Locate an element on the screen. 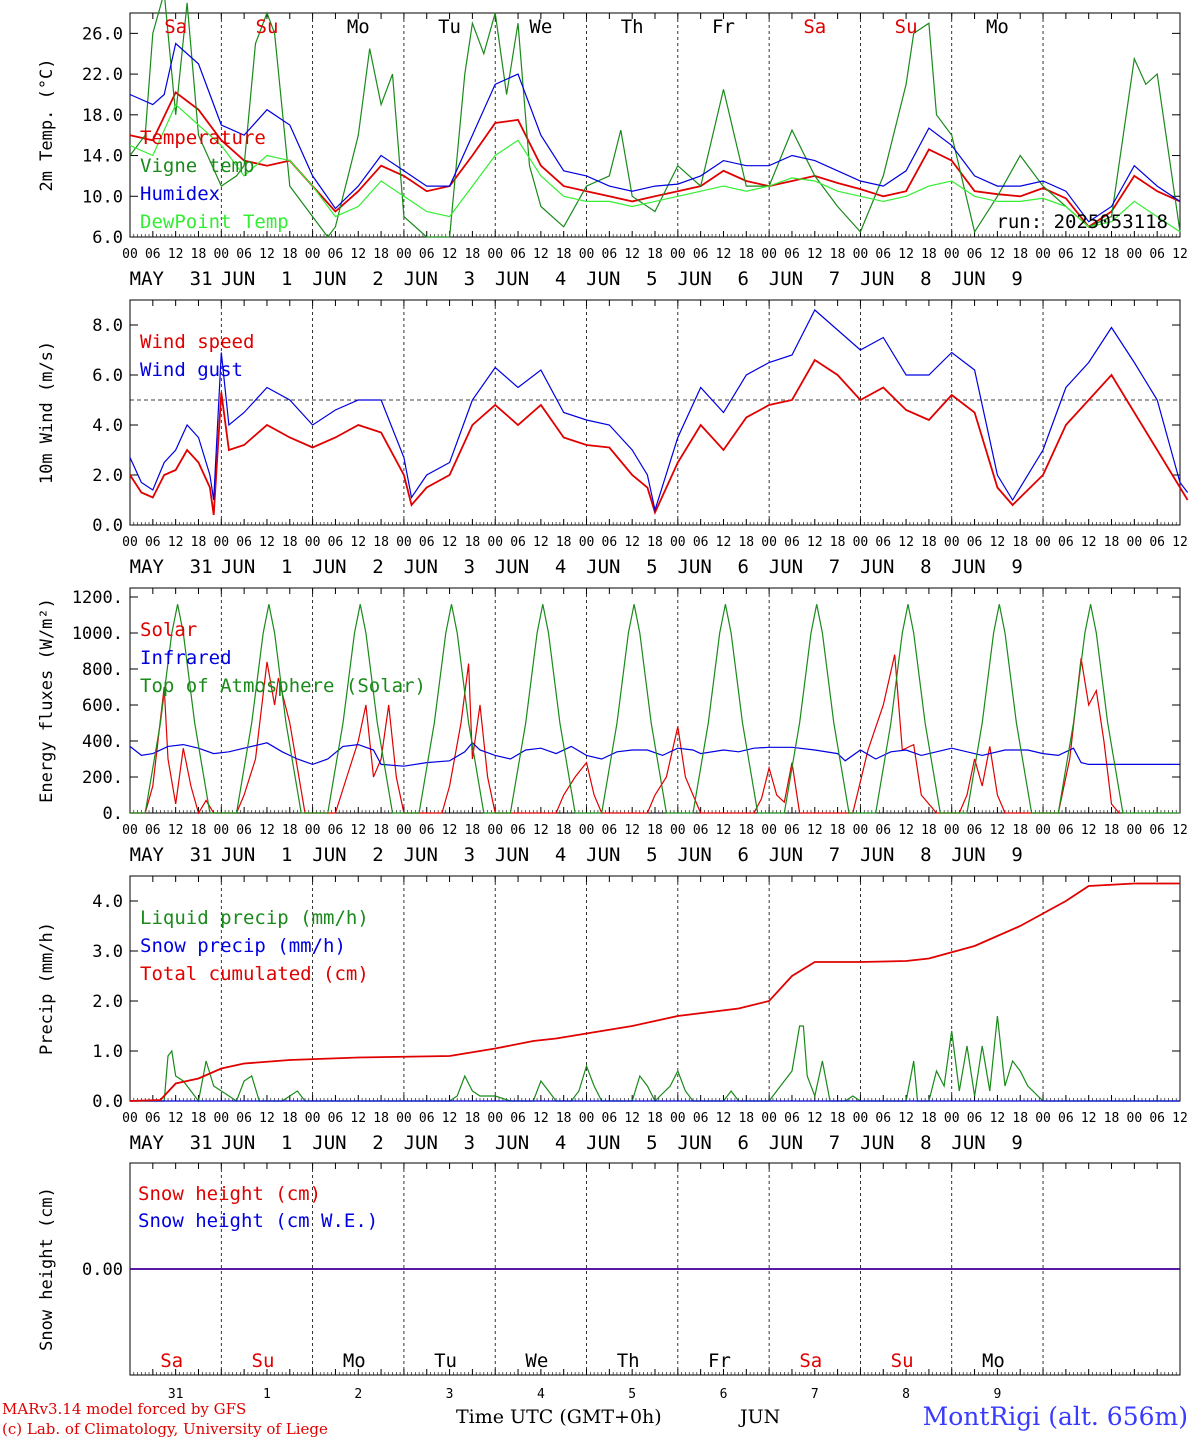  date-day-label: 3 is located at coordinates (469, 279).